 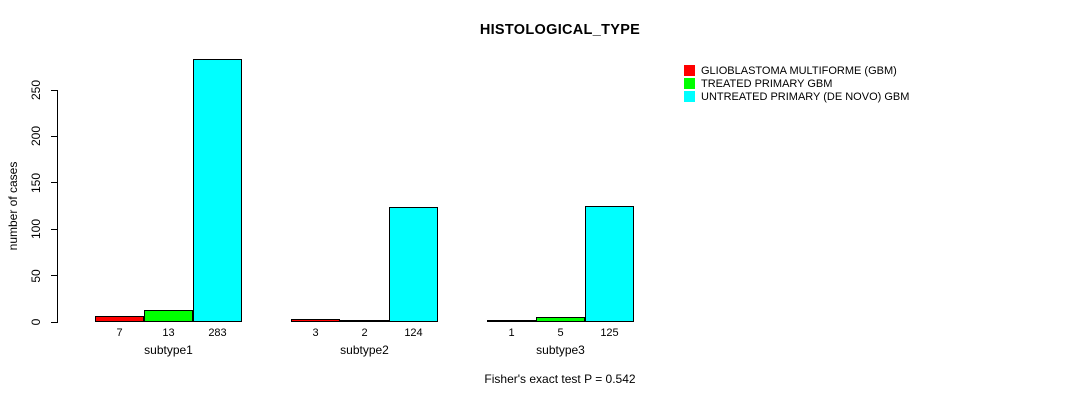 What do you see at coordinates (560, 30) in the screenshot?
I see `chart-title: HISTOLOGICAL_TYPE` at bounding box center [560, 30].